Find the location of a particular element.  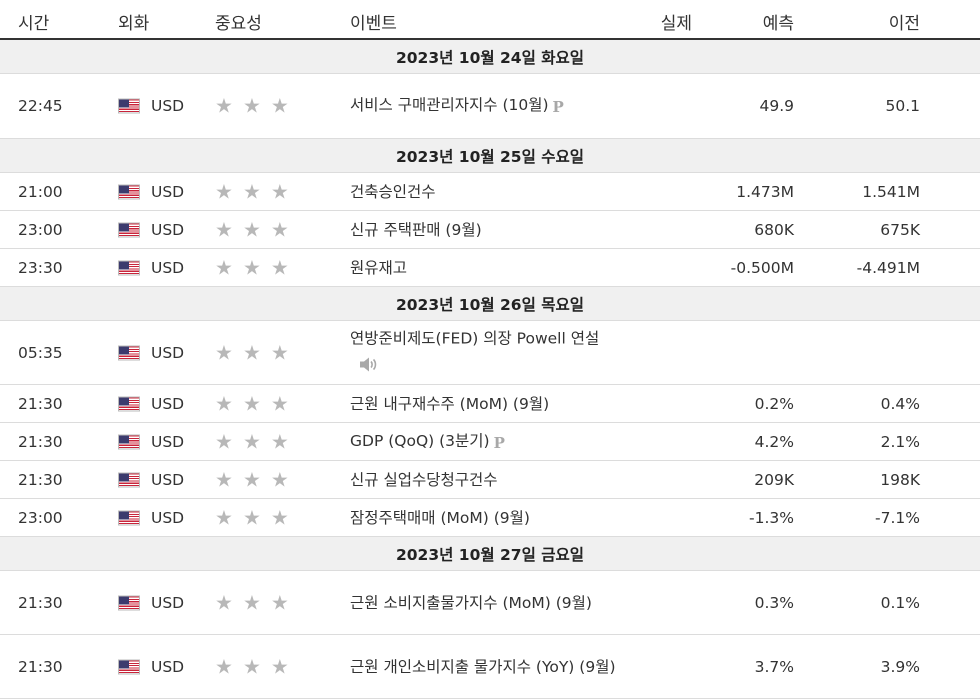

event-row: 05:35 USD ★ ★ ★ 연방준비제도(FED) 의장 Powell 연설 is located at coordinates (490, 353).